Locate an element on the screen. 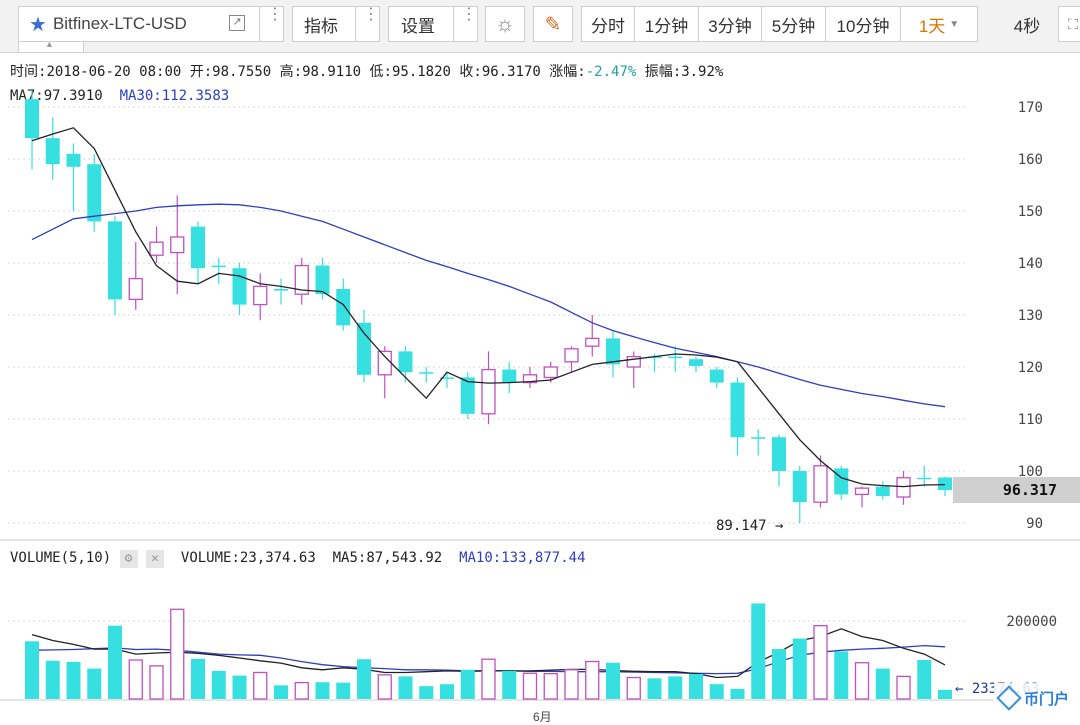 The width and height of the screenshot is (1080, 725). interval-label: 1分钟 is located at coordinates (666, 26).